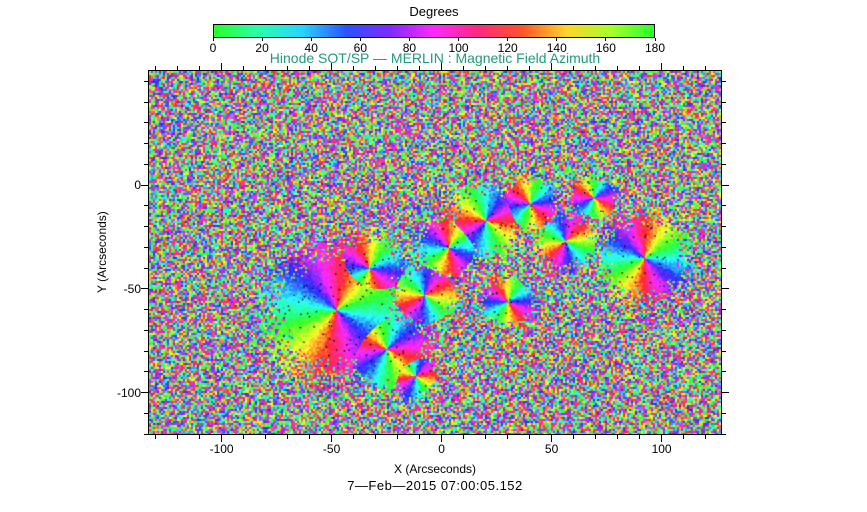  Describe the element at coordinates (507, 48) in the screenshot. I see `colorbar-tick-label: 120` at that location.